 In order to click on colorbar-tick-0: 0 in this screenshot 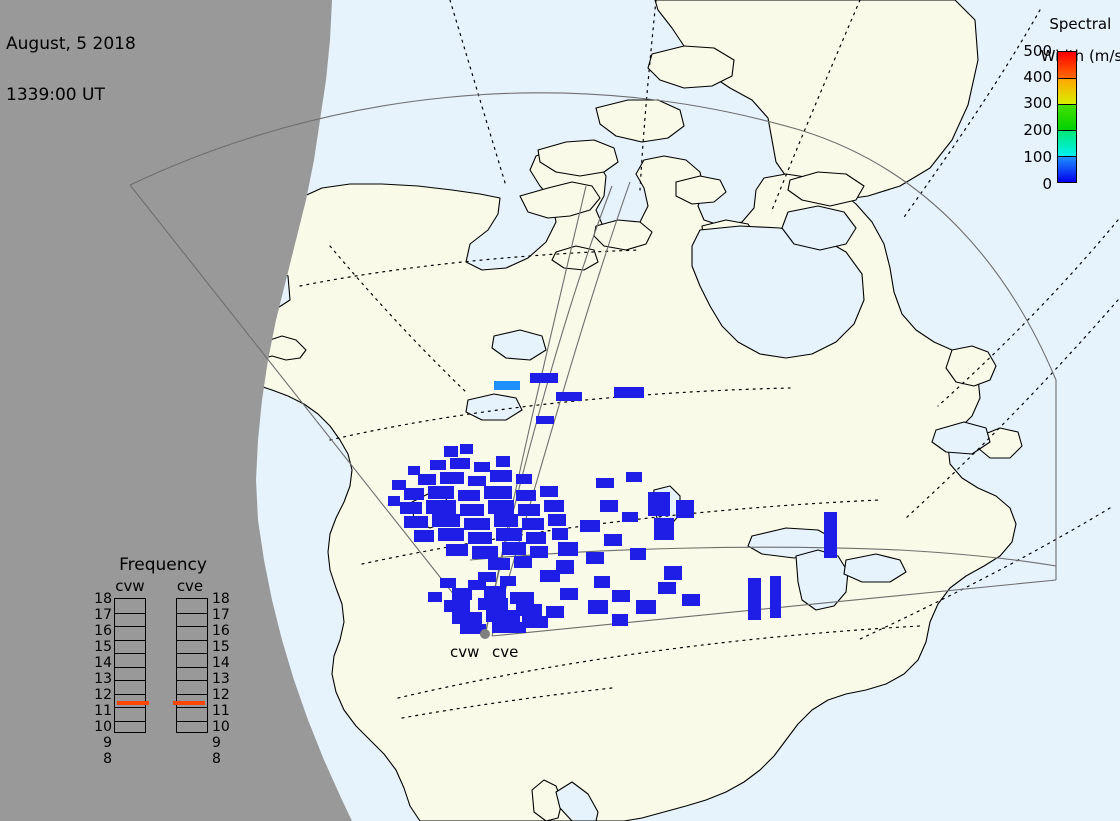, I will do `click(1047, 184)`.